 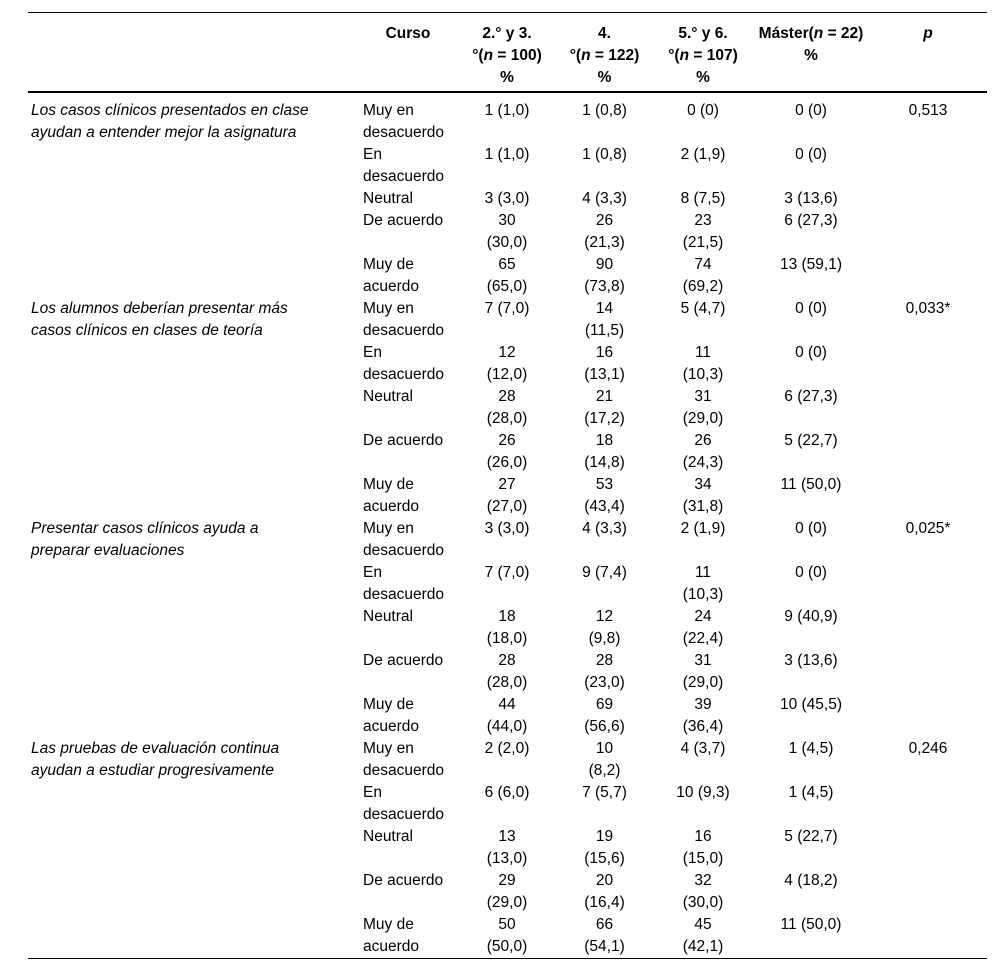 I want to click on value-cell-grade-2-3: 29 (29,0), so click(x=507, y=891).